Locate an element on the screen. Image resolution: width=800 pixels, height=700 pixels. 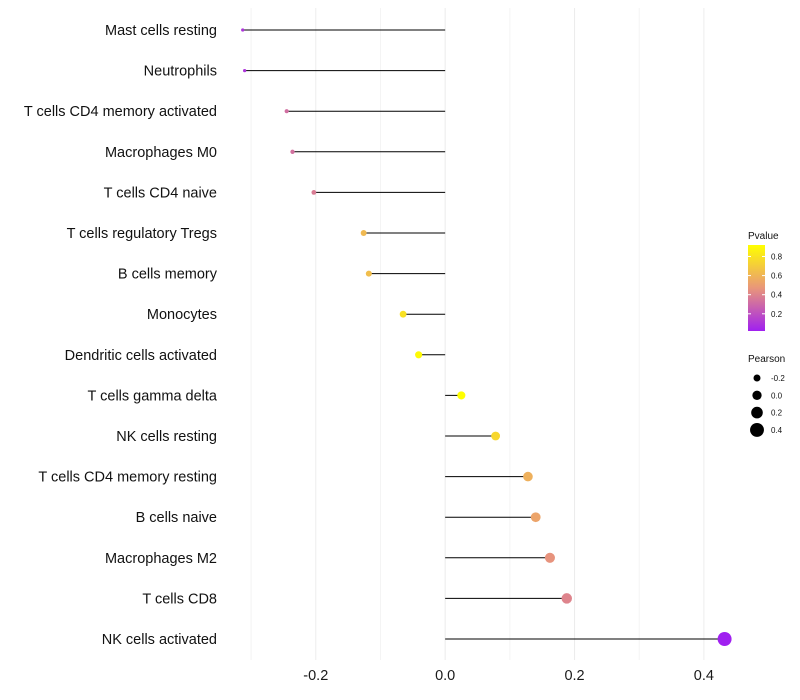
category-label: T cells CD4 memory activated is located at coordinates (120, 112).